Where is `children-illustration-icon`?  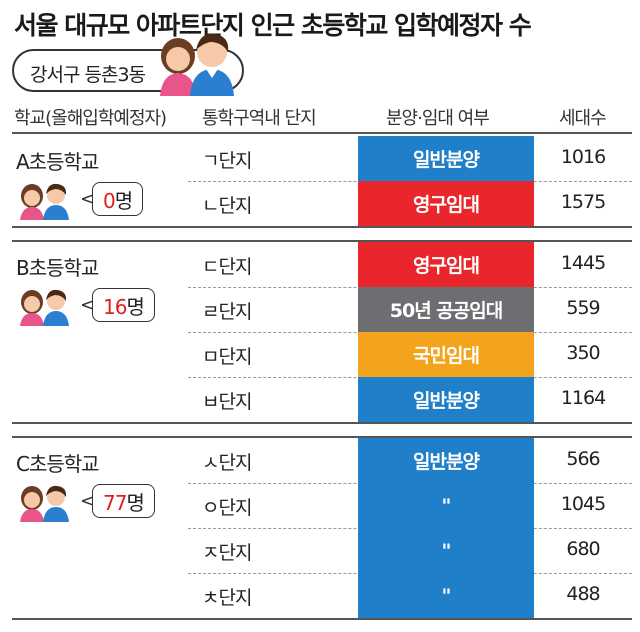 children-illustration-icon is located at coordinates (197, 64).